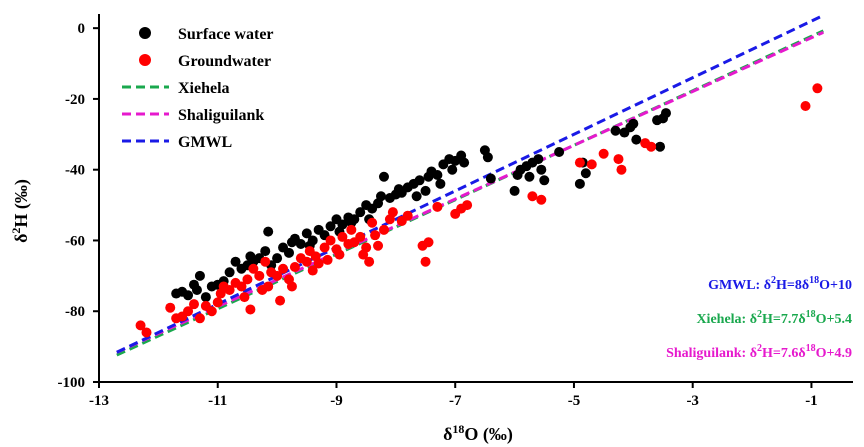 This screenshot has height=447, width=864. I want to click on equation-label: Xiehela: δ2H=7.7δ18O+5.4, so click(774, 318).